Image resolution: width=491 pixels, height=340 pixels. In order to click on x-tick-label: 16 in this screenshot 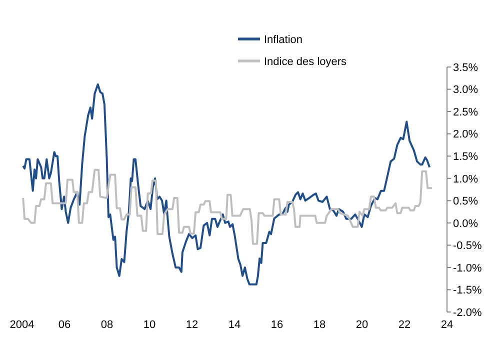, I will do `click(277, 324)`.